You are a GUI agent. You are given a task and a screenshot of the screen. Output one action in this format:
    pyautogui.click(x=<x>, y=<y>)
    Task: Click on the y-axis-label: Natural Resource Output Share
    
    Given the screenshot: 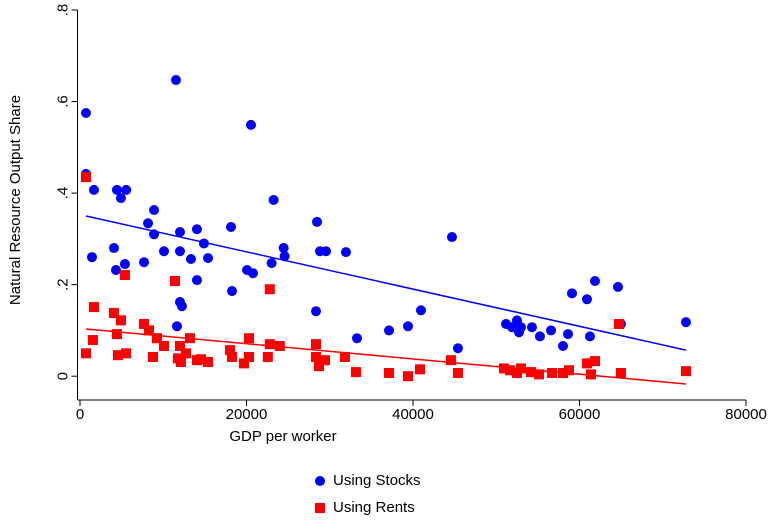 What is the action you would take?
    pyautogui.click(x=15, y=200)
    